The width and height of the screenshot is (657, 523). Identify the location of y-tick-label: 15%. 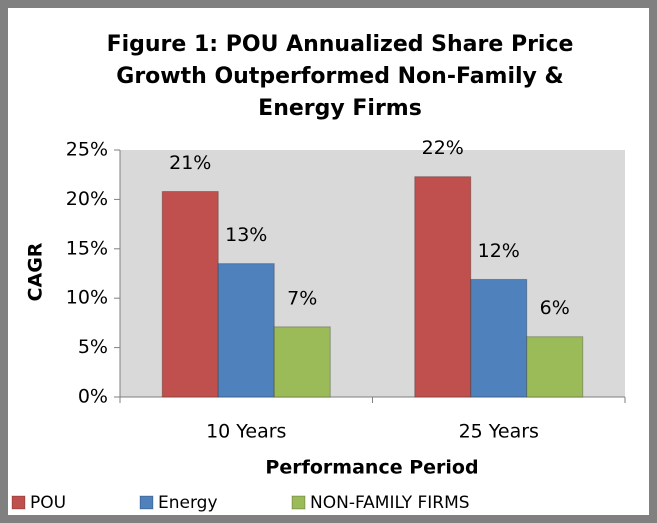
(87, 248).